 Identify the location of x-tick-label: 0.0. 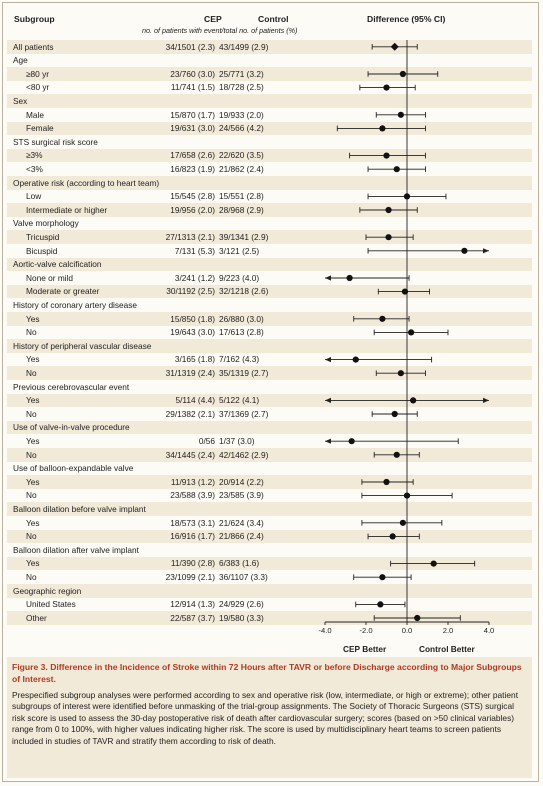
(407, 630).